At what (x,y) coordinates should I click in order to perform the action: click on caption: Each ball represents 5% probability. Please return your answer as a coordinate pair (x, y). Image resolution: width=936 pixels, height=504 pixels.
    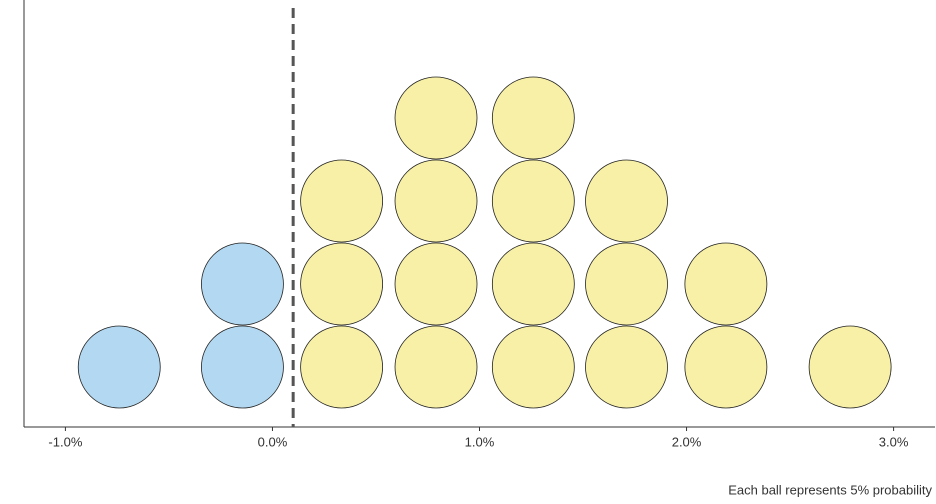
    Looking at the image, I should click on (830, 489).